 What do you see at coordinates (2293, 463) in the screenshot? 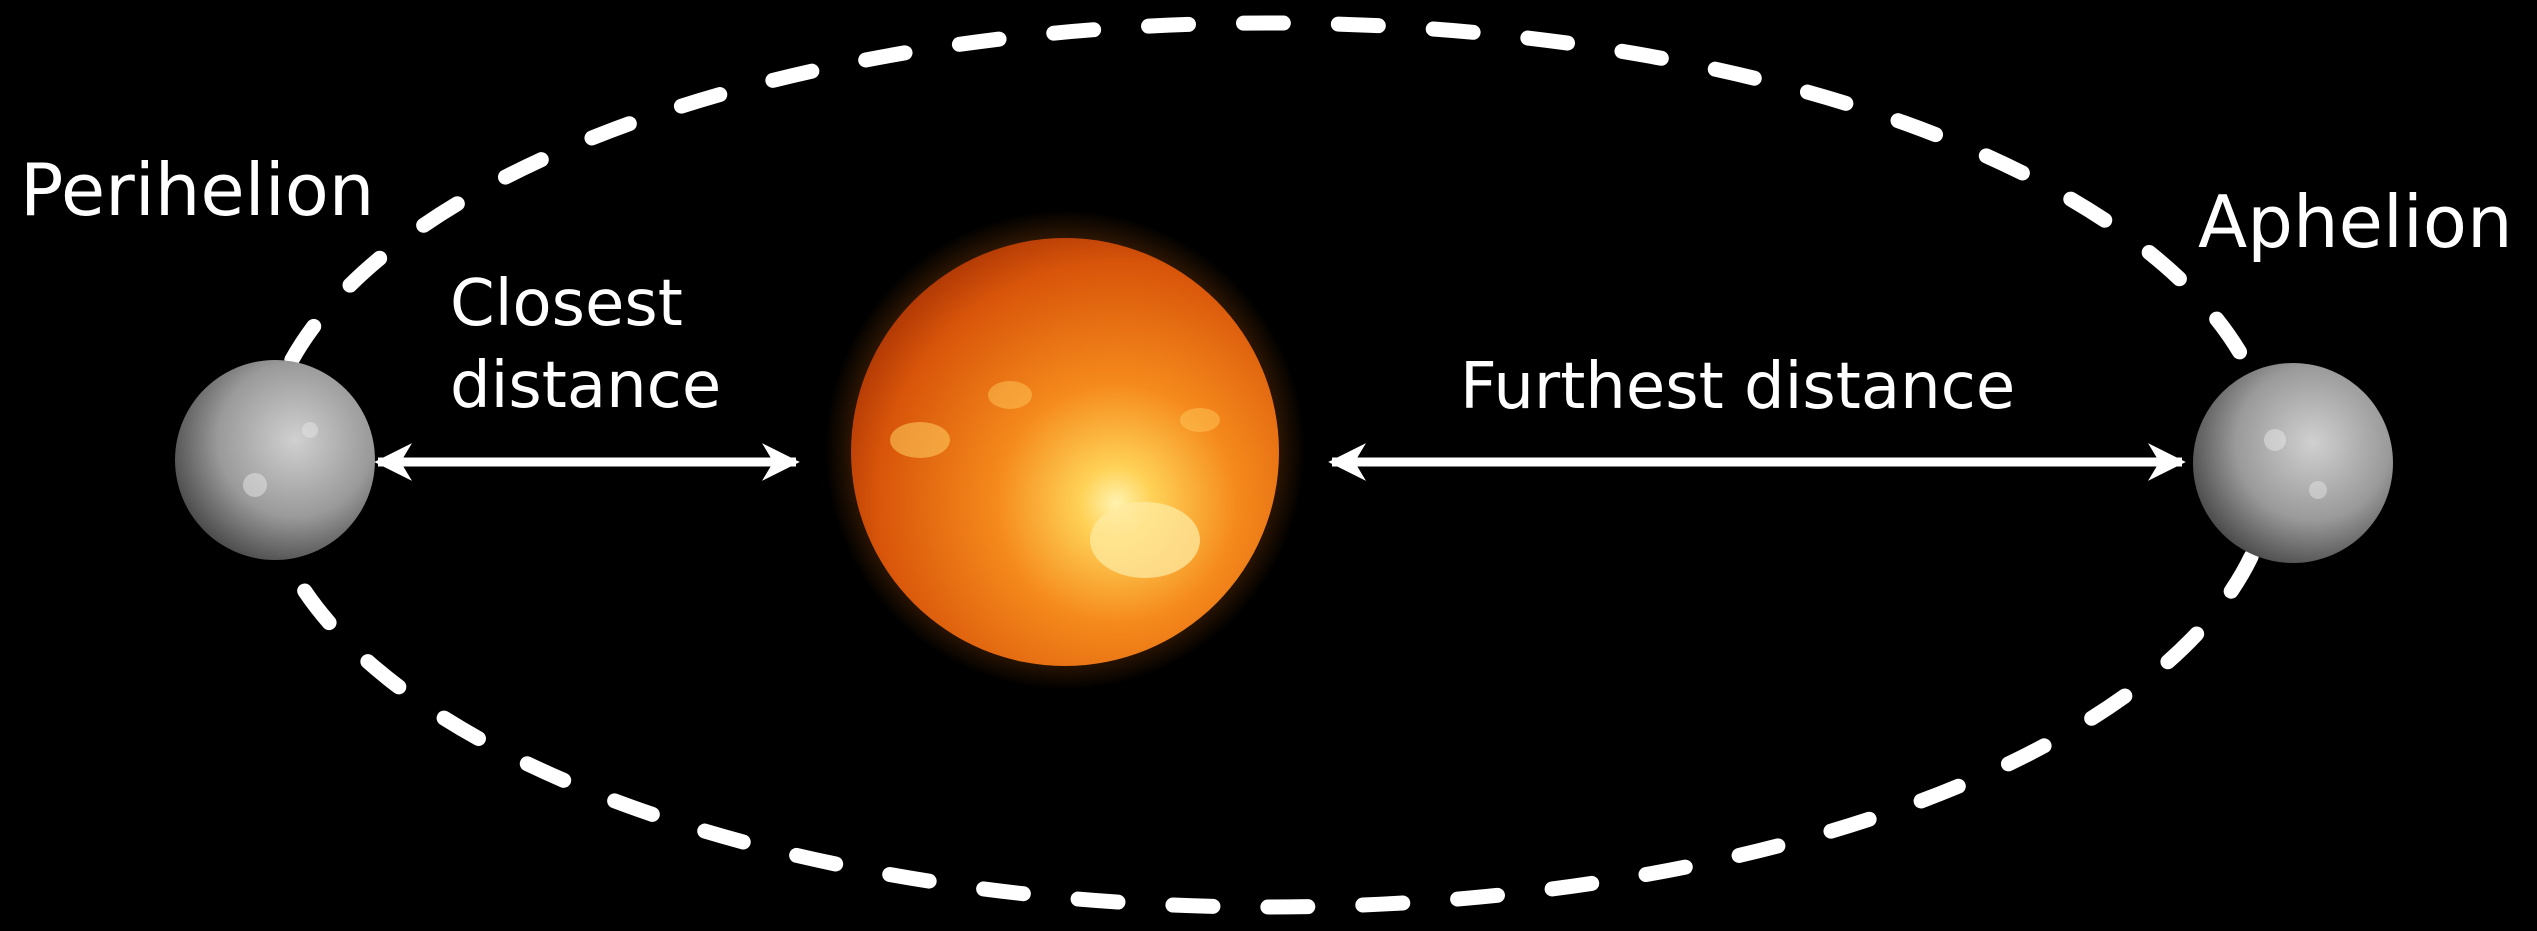
I see `planet-aphelion-icon` at bounding box center [2293, 463].